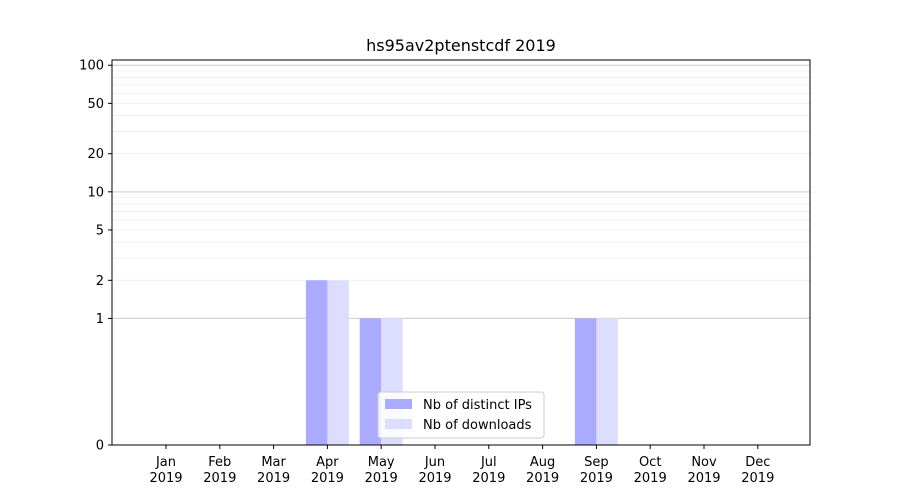  Describe the element at coordinates (100, 446) in the screenshot. I see `y-tick-label: 0` at that location.